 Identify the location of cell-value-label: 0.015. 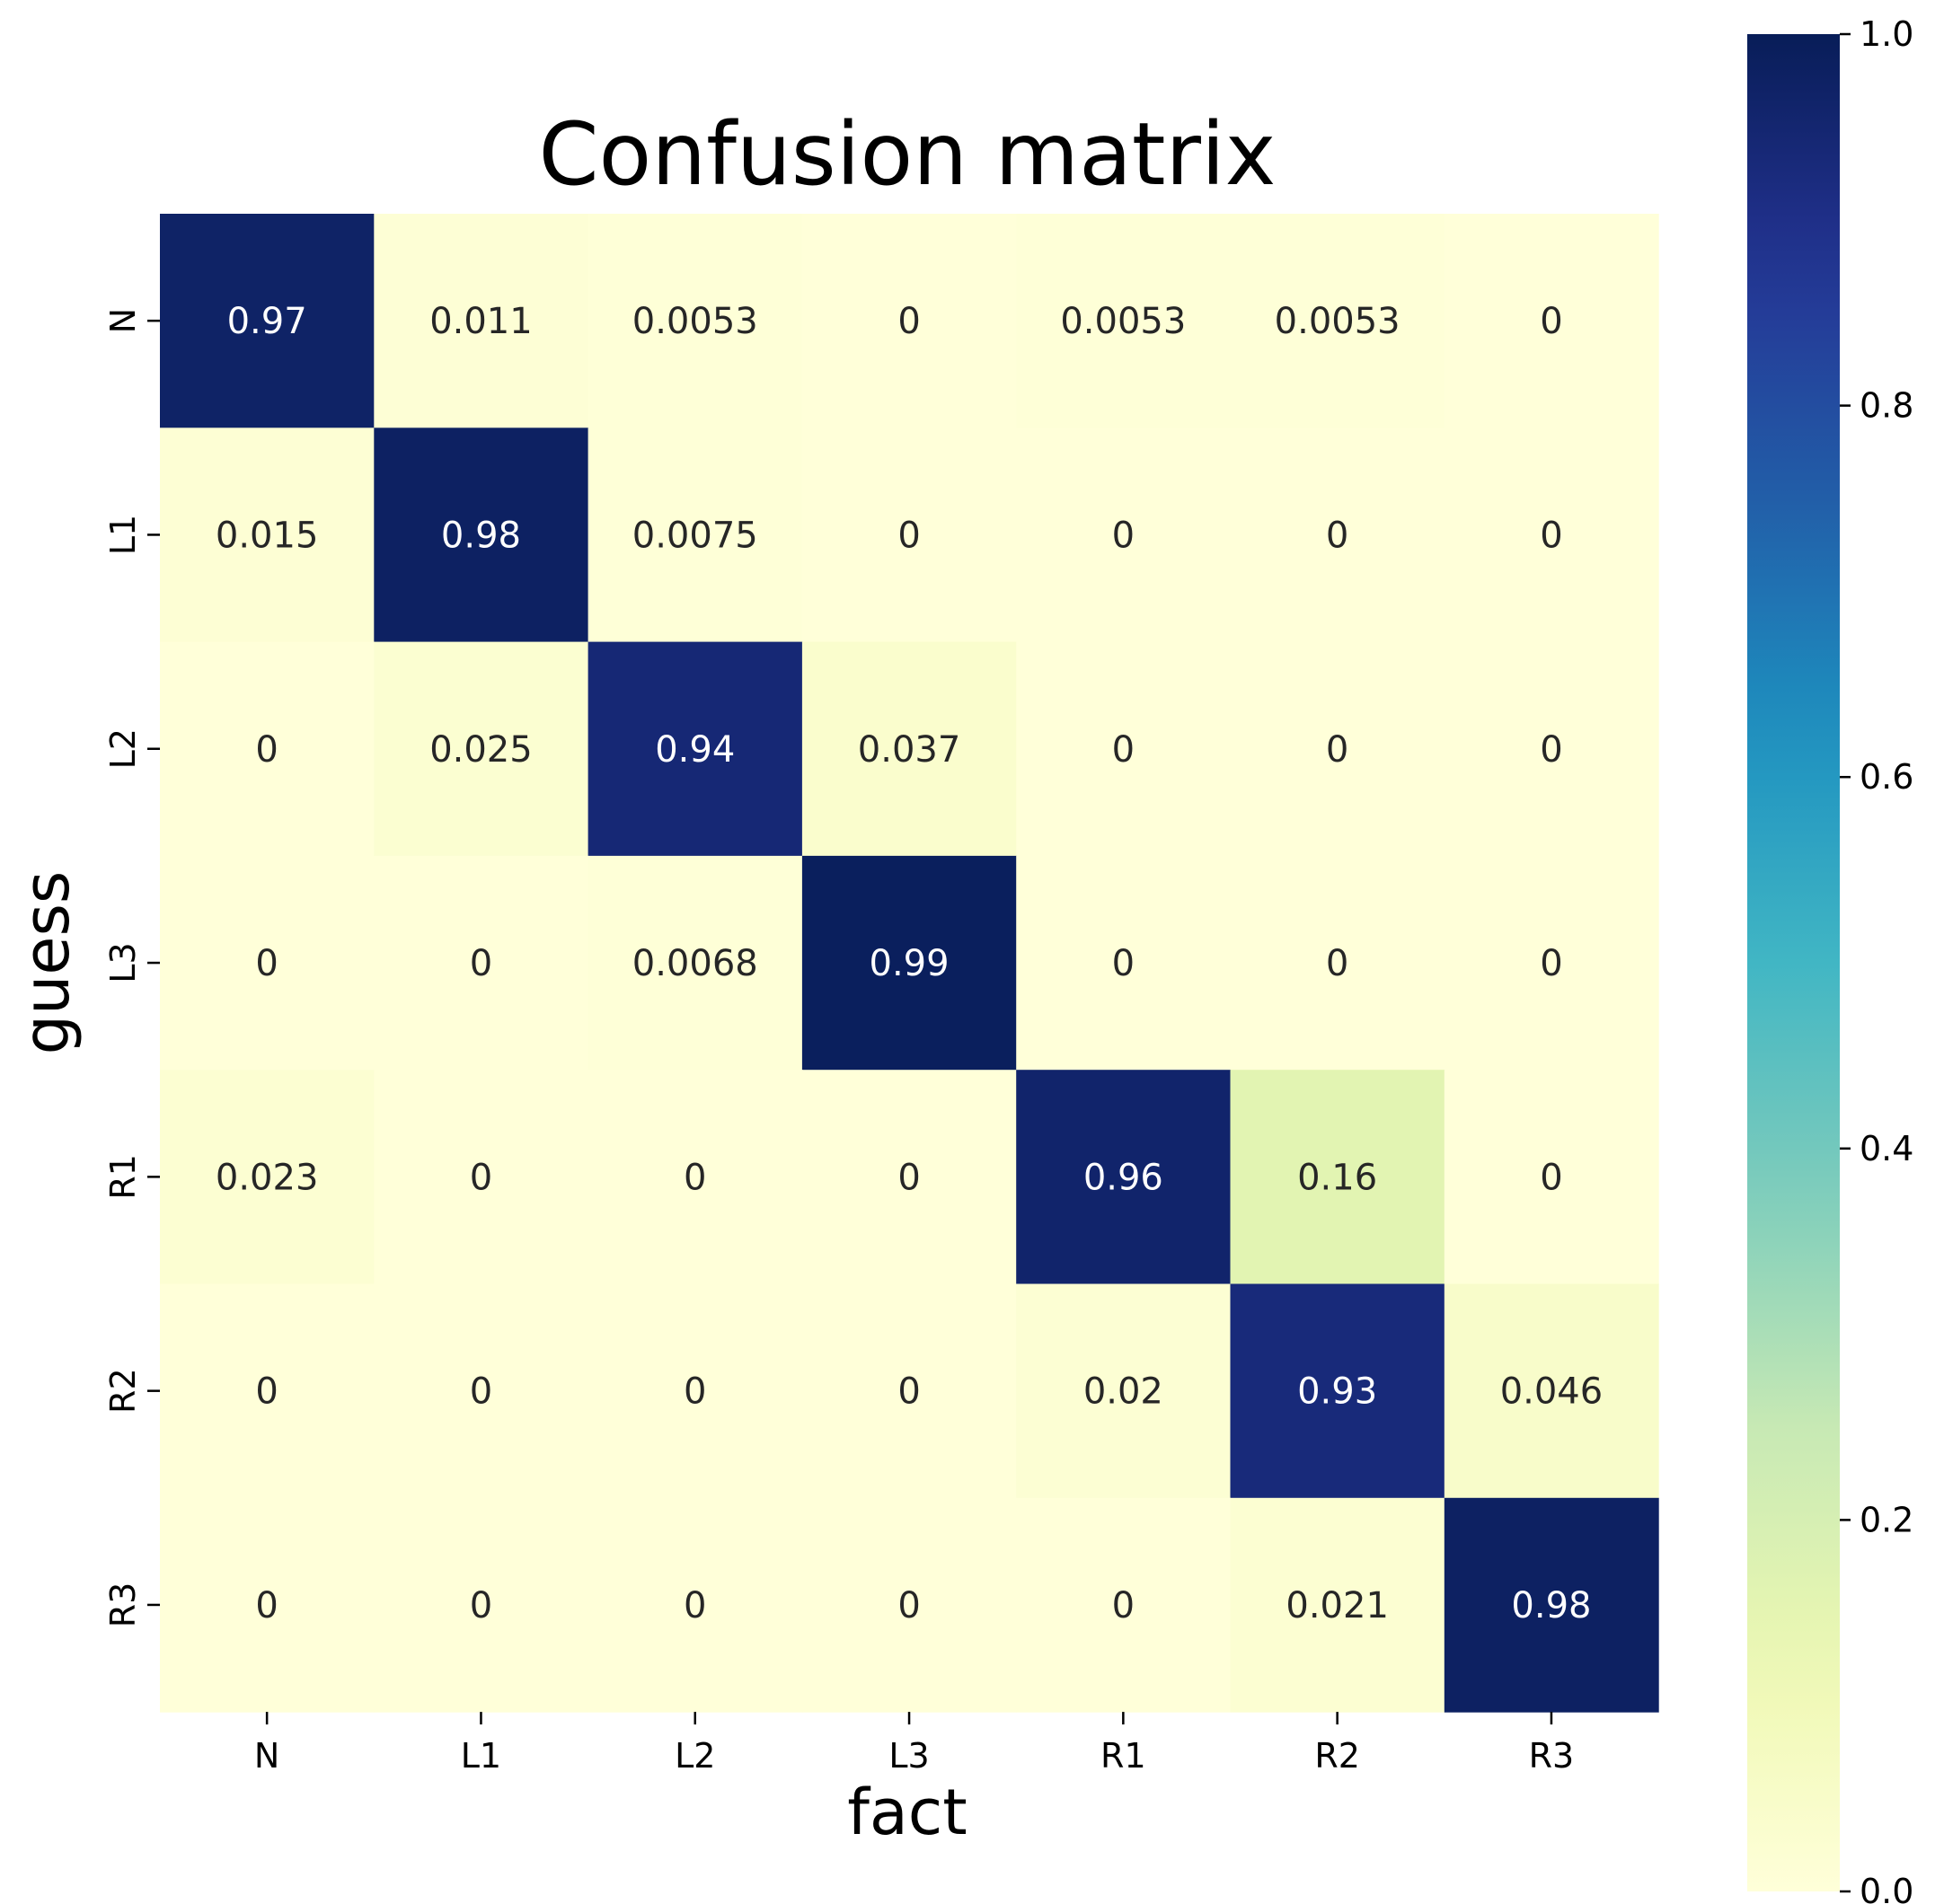
(267, 535).